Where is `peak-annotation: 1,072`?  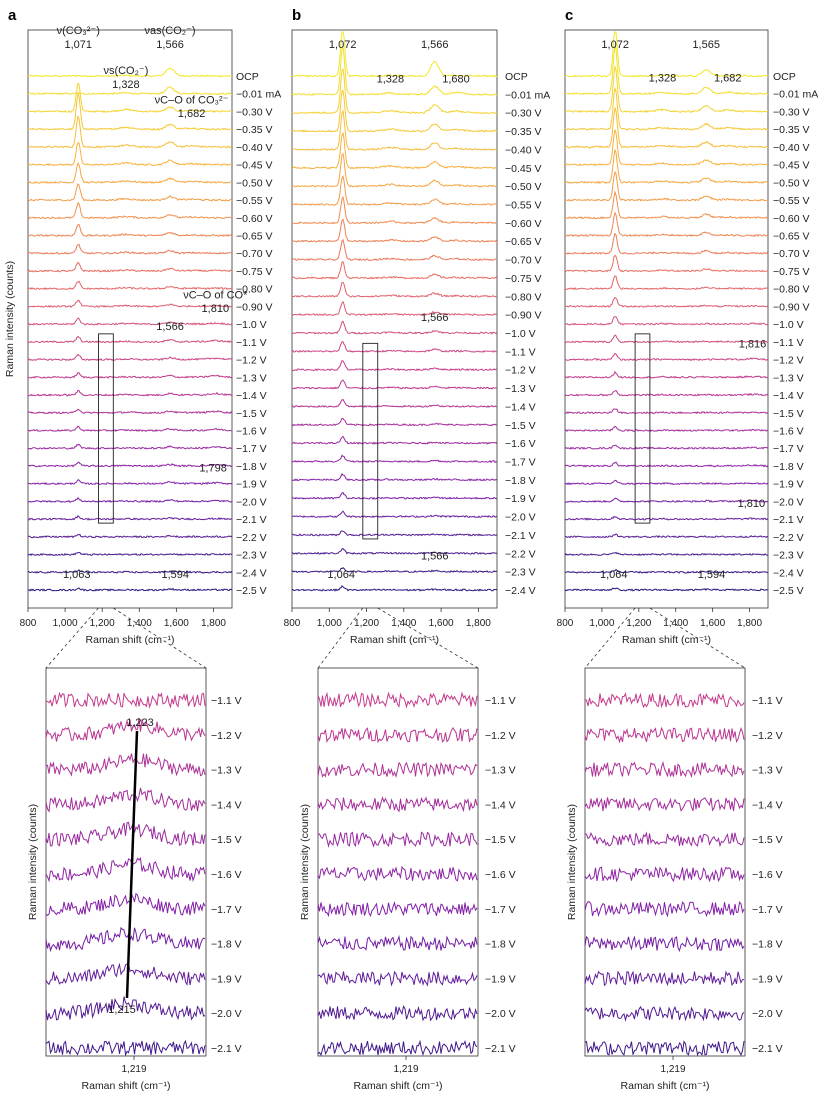 peak-annotation: 1,072 is located at coordinates (615, 45).